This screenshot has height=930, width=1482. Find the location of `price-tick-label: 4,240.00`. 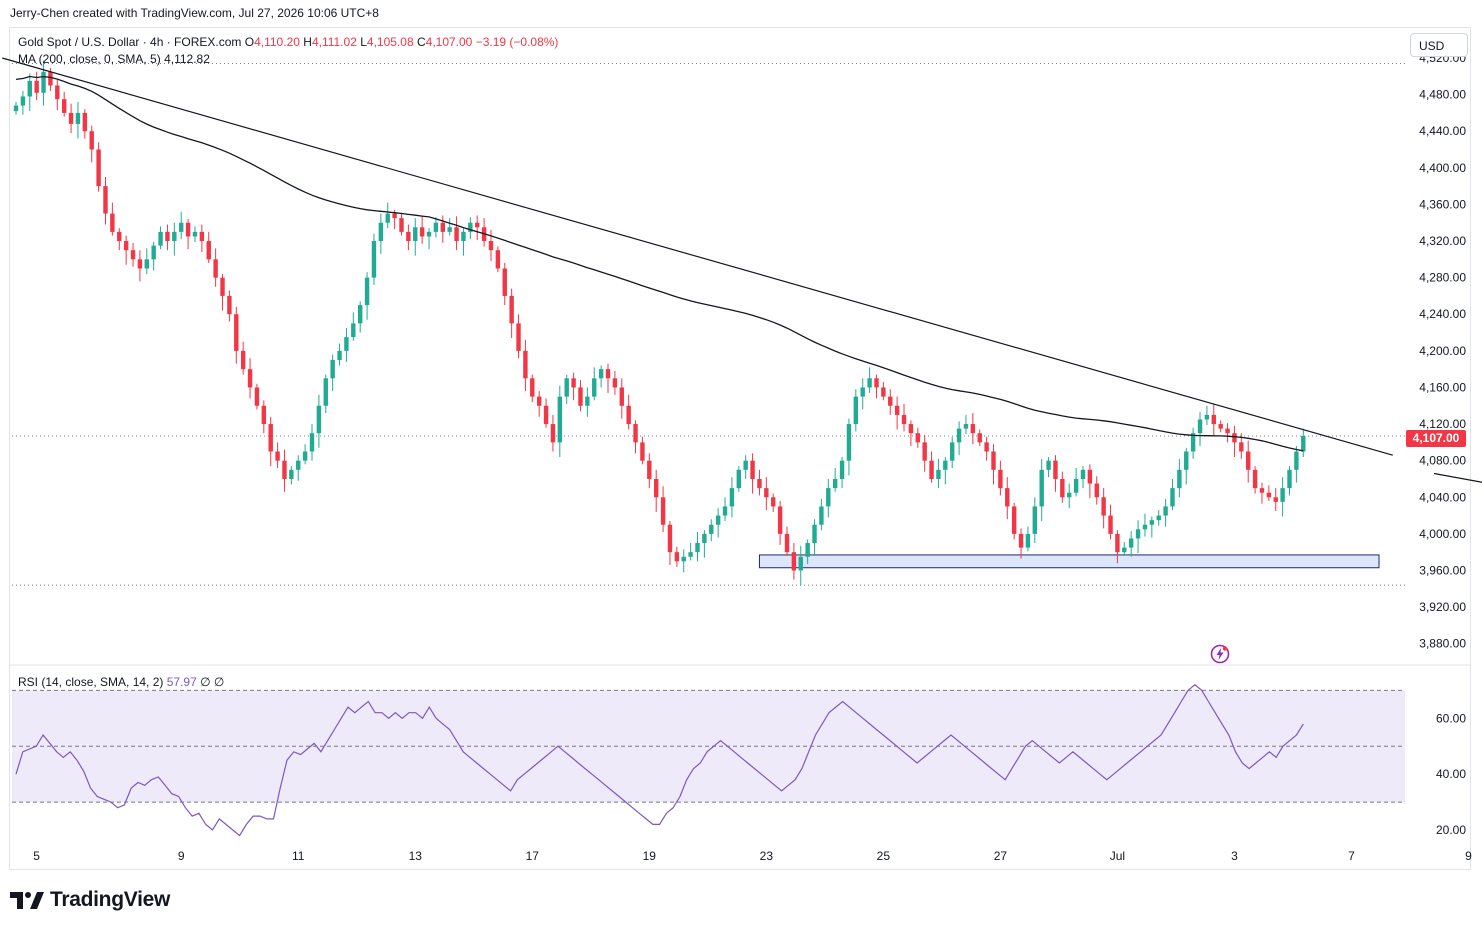

price-tick-label: 4,240.00 is located at coordinates (1442, 314).